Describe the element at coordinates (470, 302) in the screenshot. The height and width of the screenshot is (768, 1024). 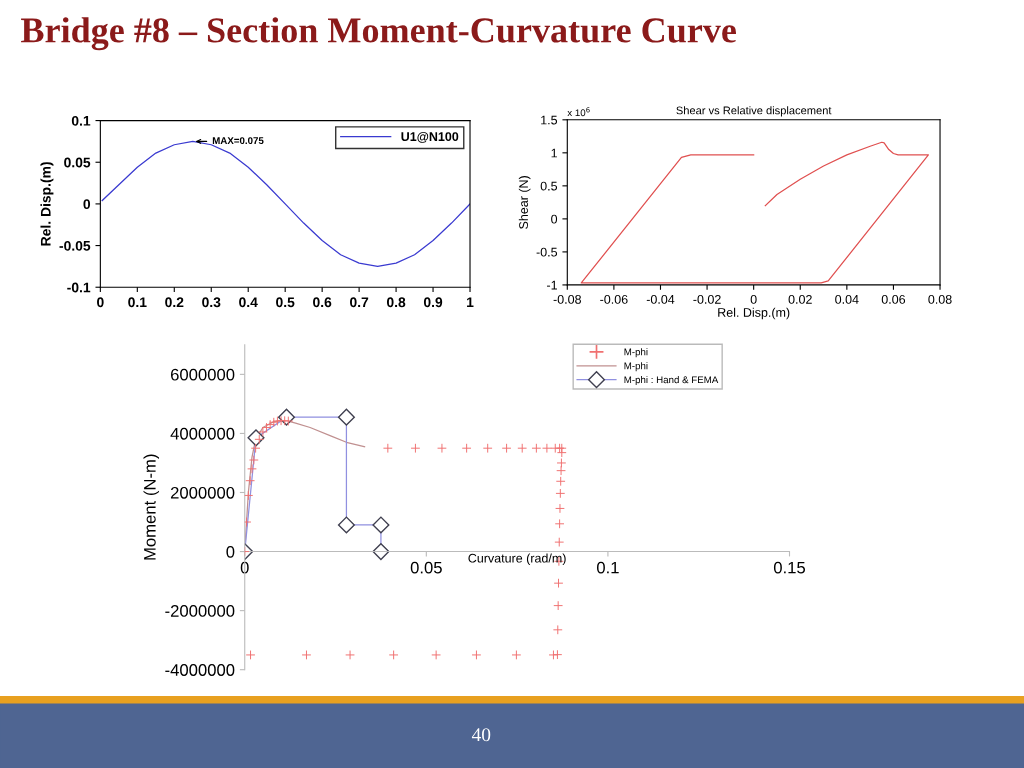
I see `x-tick-label: 1` at that location.